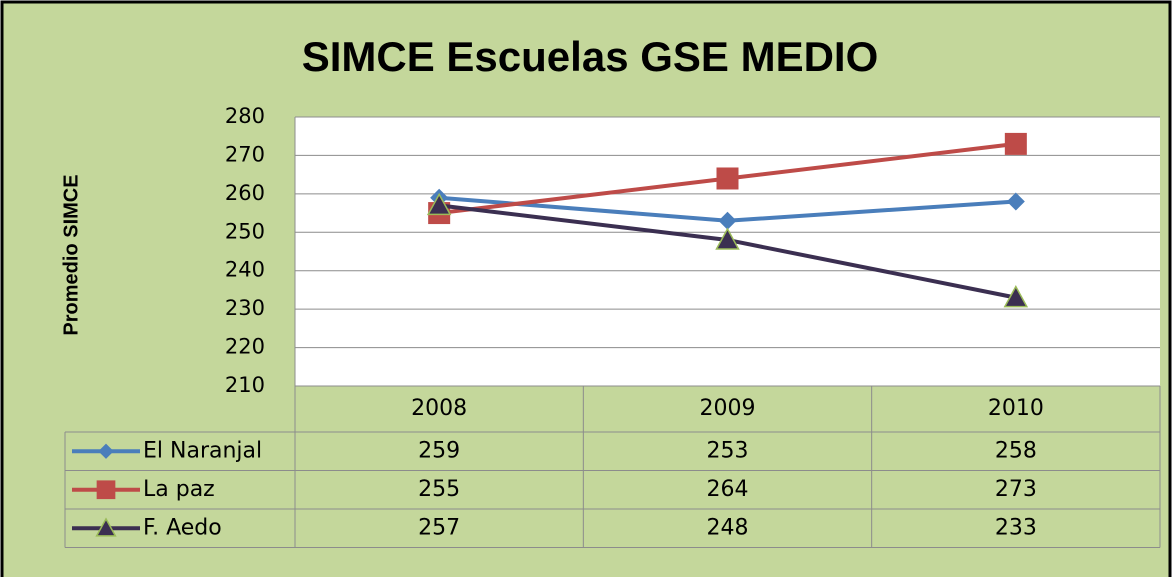 Image resolution: width=1173 pixels, height=577 pixels. Describe the element at coordinates (439, 489) in the screenshot. I see `table-value: 255` at that location.